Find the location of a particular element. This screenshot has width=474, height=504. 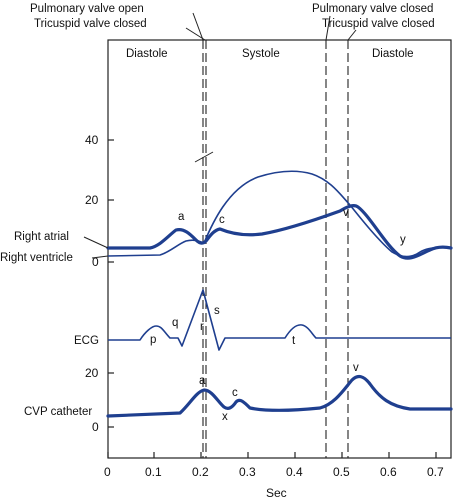

pulmonary-closed-leader is located at coordinates (328, 28).